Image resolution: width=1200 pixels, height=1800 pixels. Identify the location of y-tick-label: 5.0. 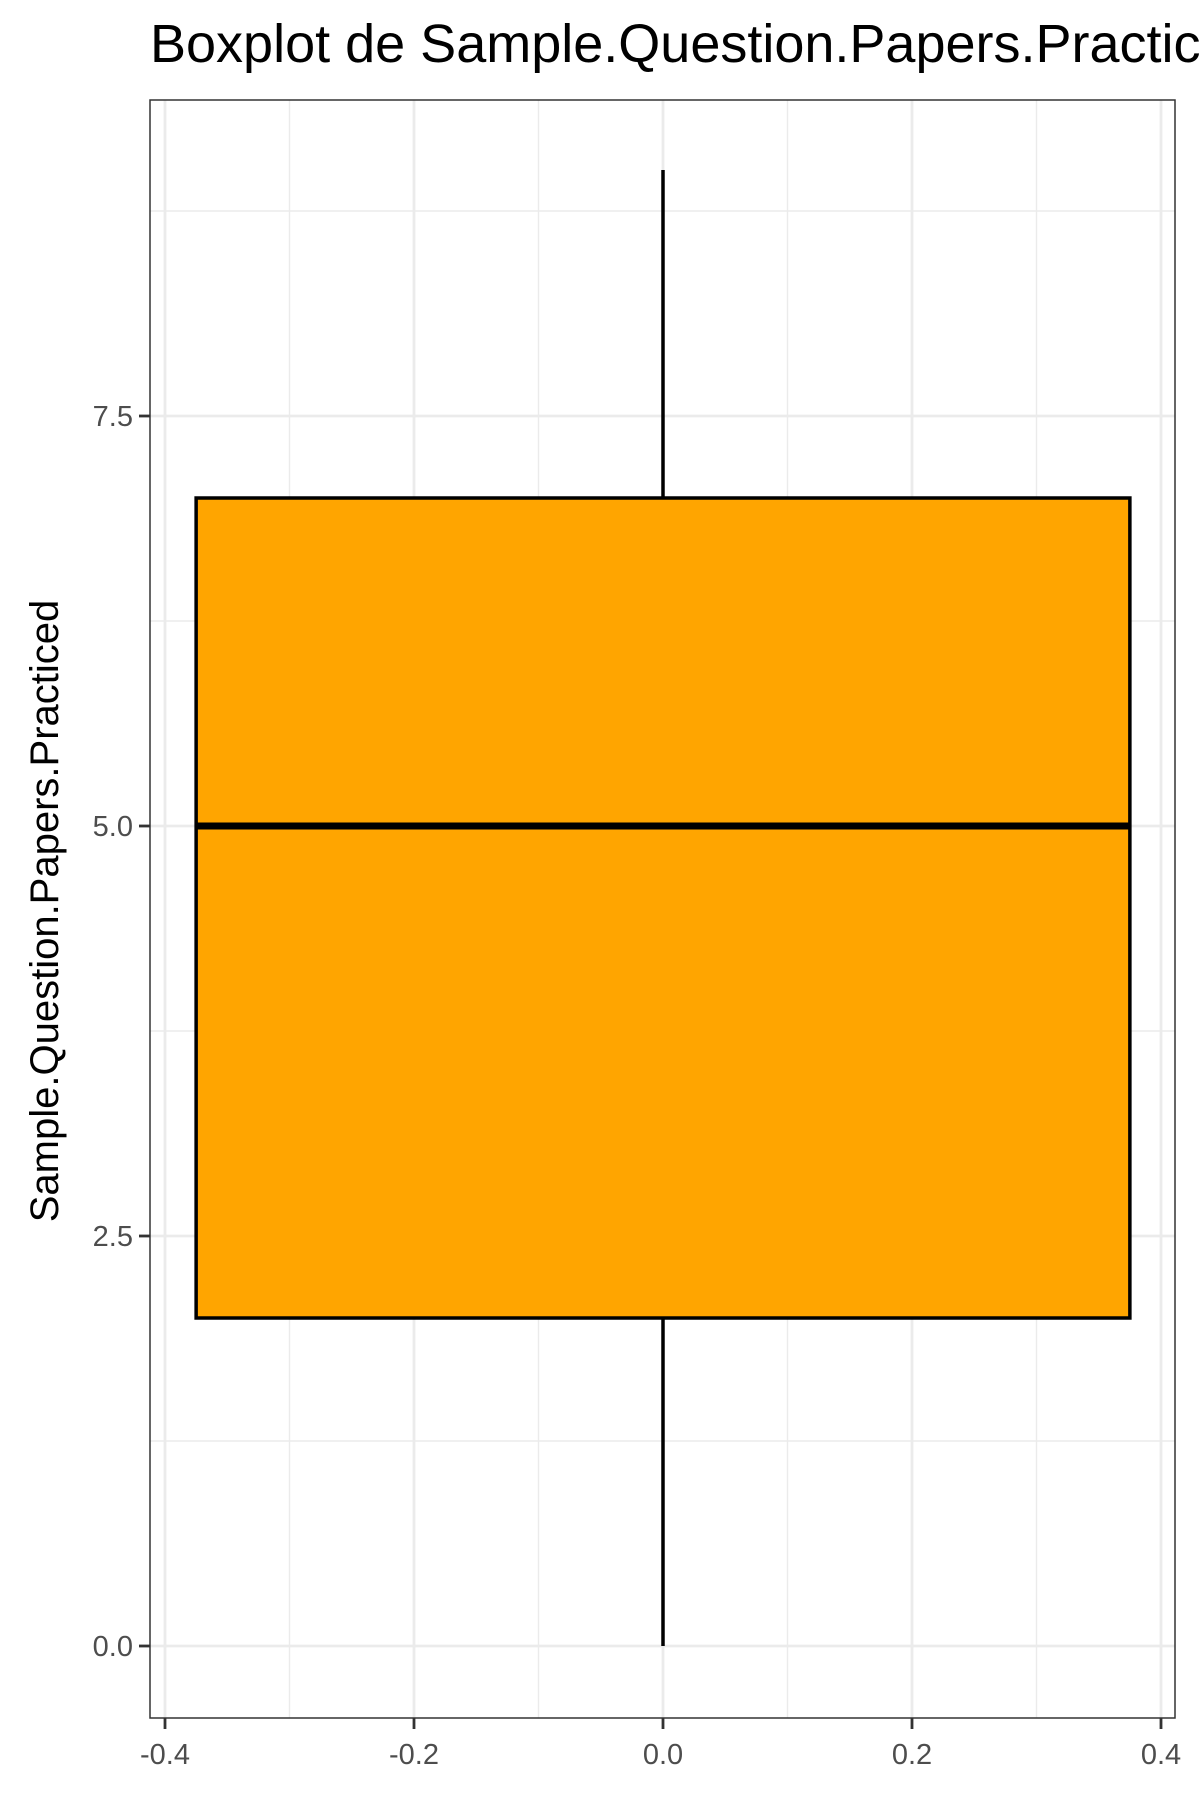
(113, 827).